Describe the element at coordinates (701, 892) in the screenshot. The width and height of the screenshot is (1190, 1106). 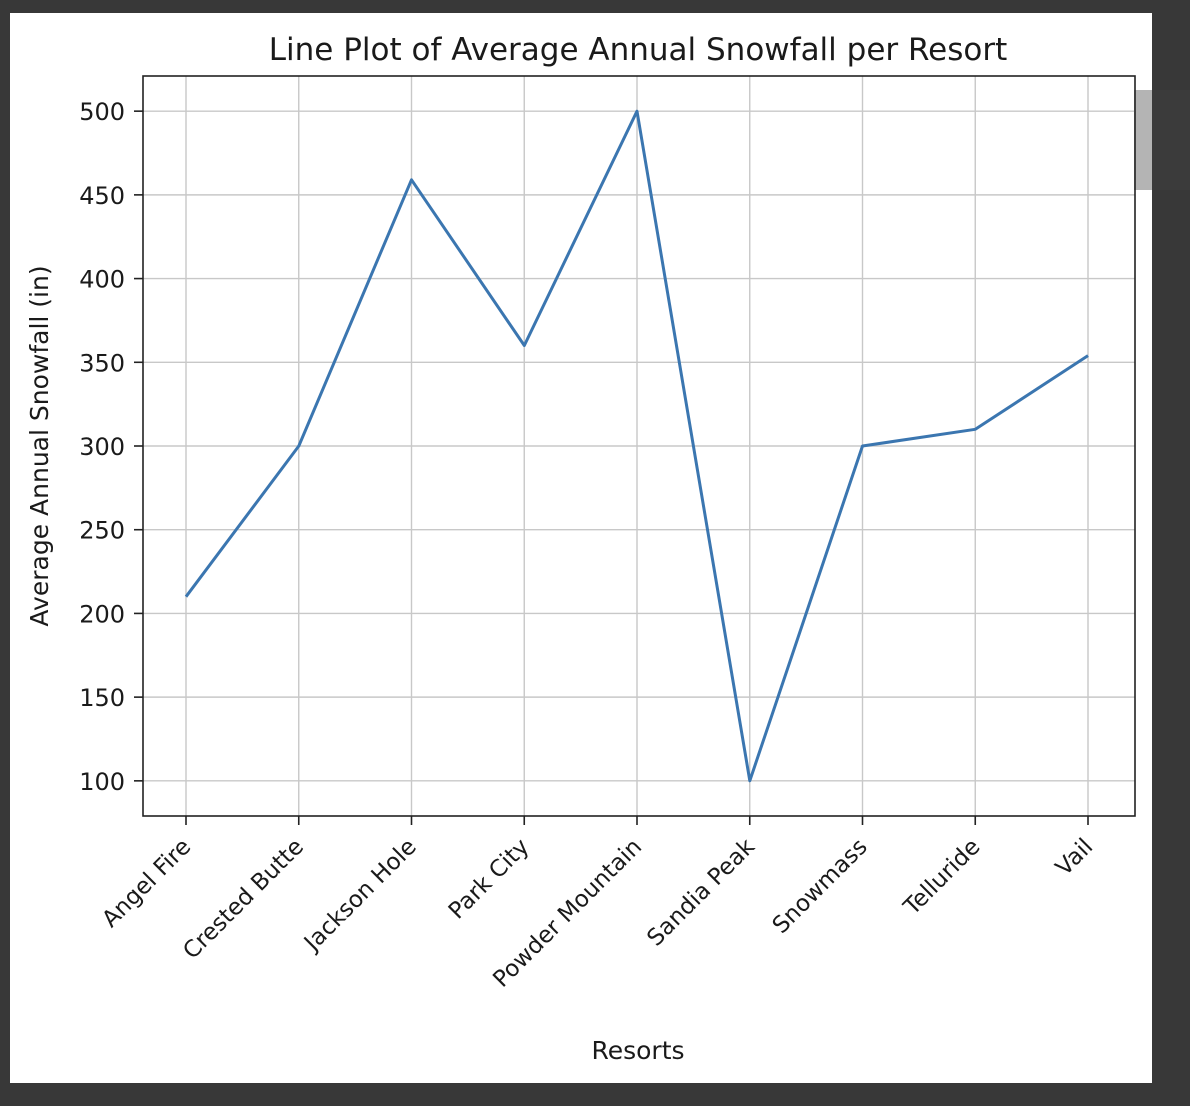
I see `x-tick-label: Sandia Peak` at that location.